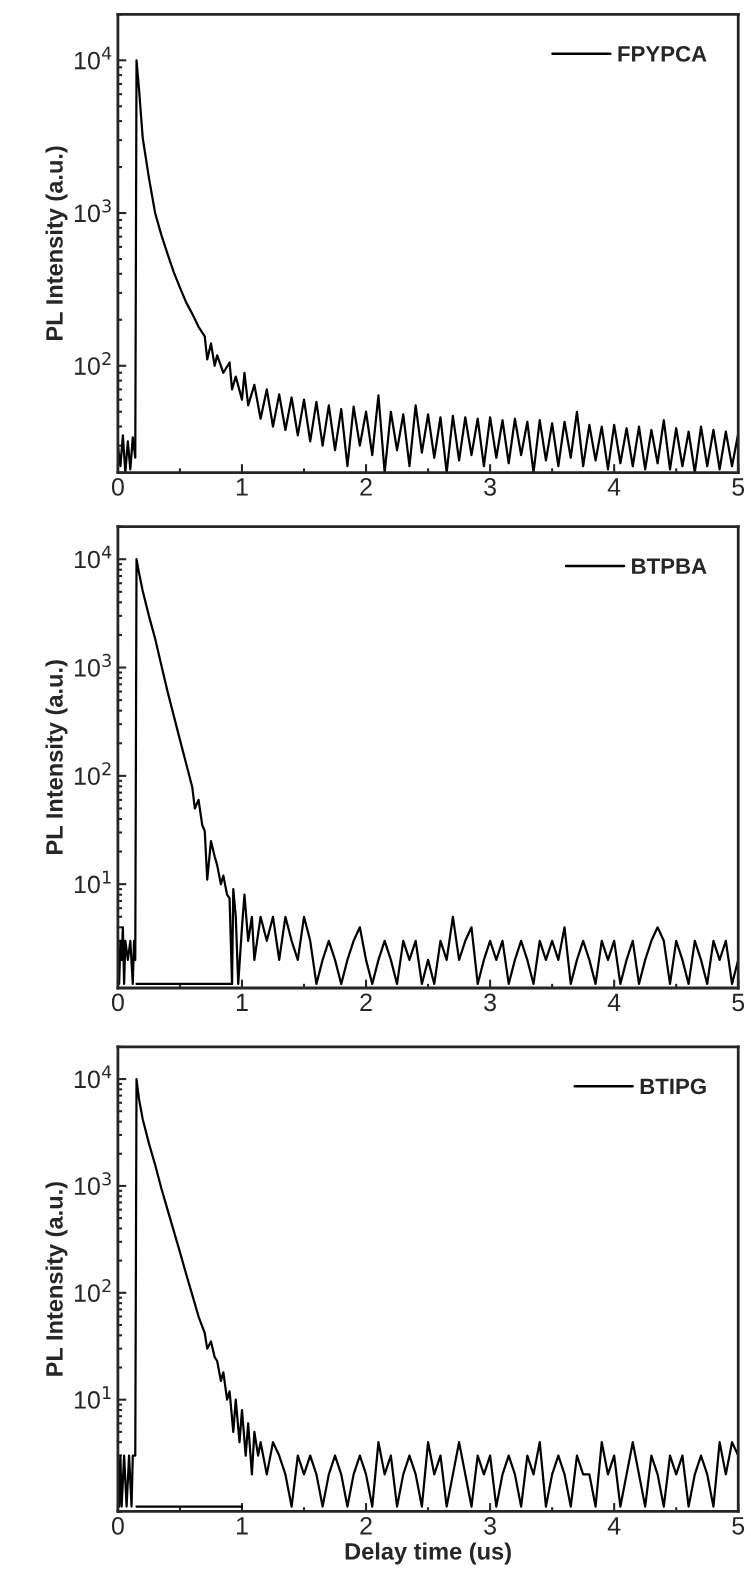 The height and width of the screenshot is (1591, 751). Describe the element at coordinates (428, 1553) in the screenshot. I see `x-axis-title: Delay time (us)` at that location.